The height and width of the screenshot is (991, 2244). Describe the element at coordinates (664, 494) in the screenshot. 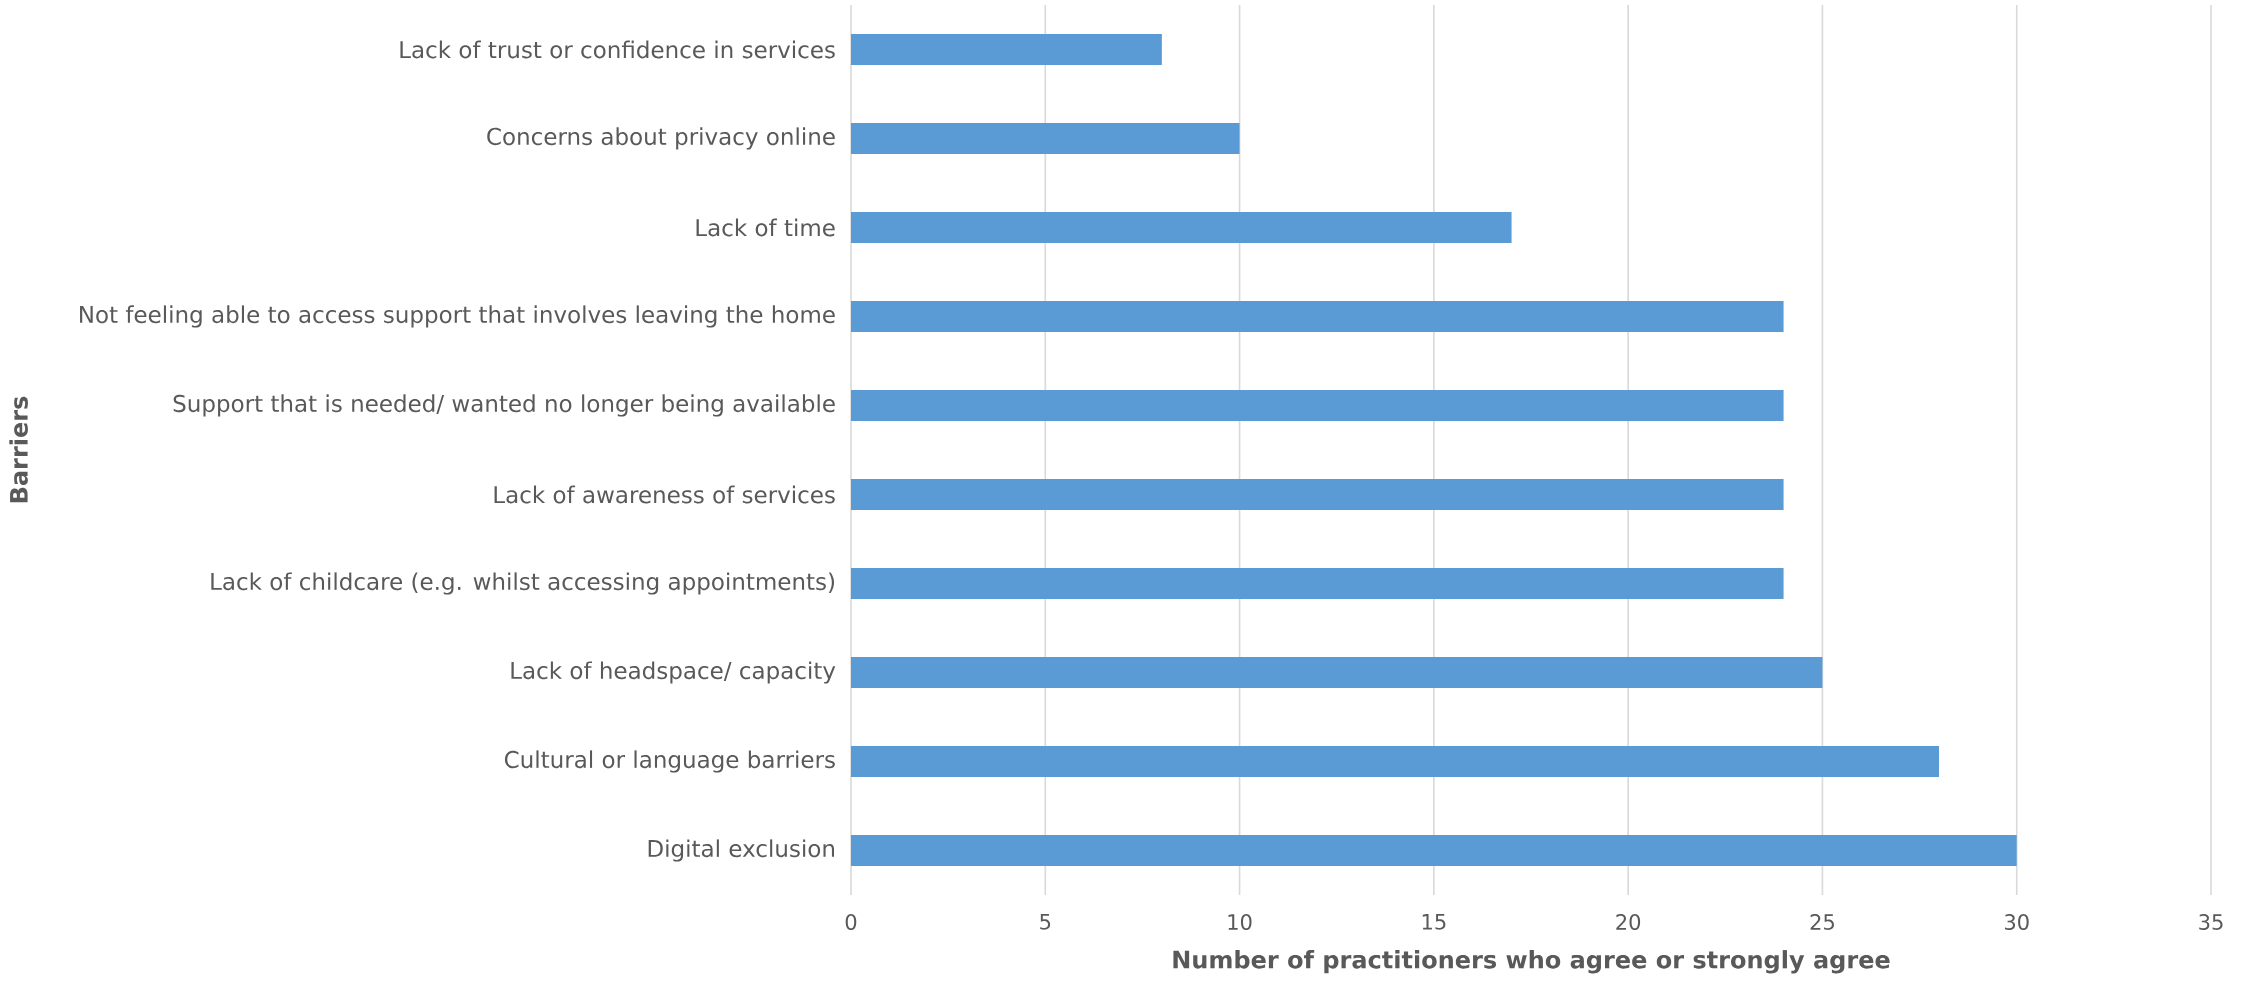

I see `y-tick-label: Lack of awareness of services` at that location.